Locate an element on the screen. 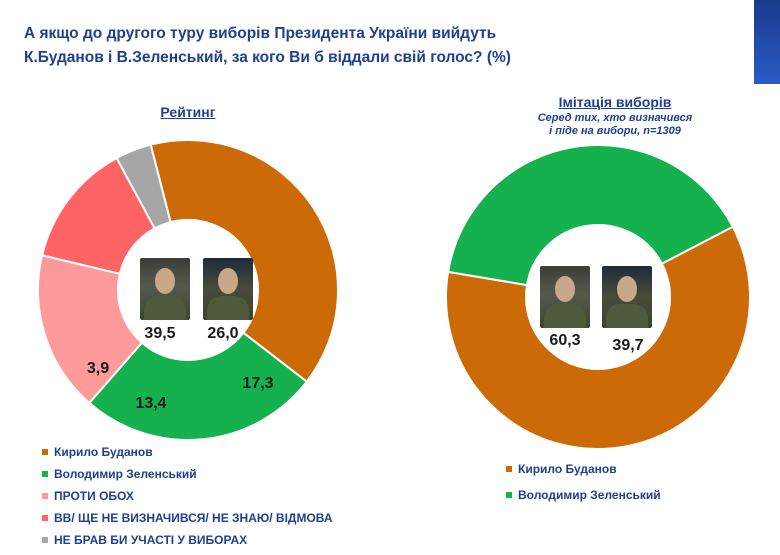 This screenshot has height=555, width=780. chart-1-legend-item-4: ВВ/ ЩЕ НЕ ВИЗНАЧИВСЯ/ НЕ ЗНАЮ/ ВІДМОВА is located at coordinates (187, 518).